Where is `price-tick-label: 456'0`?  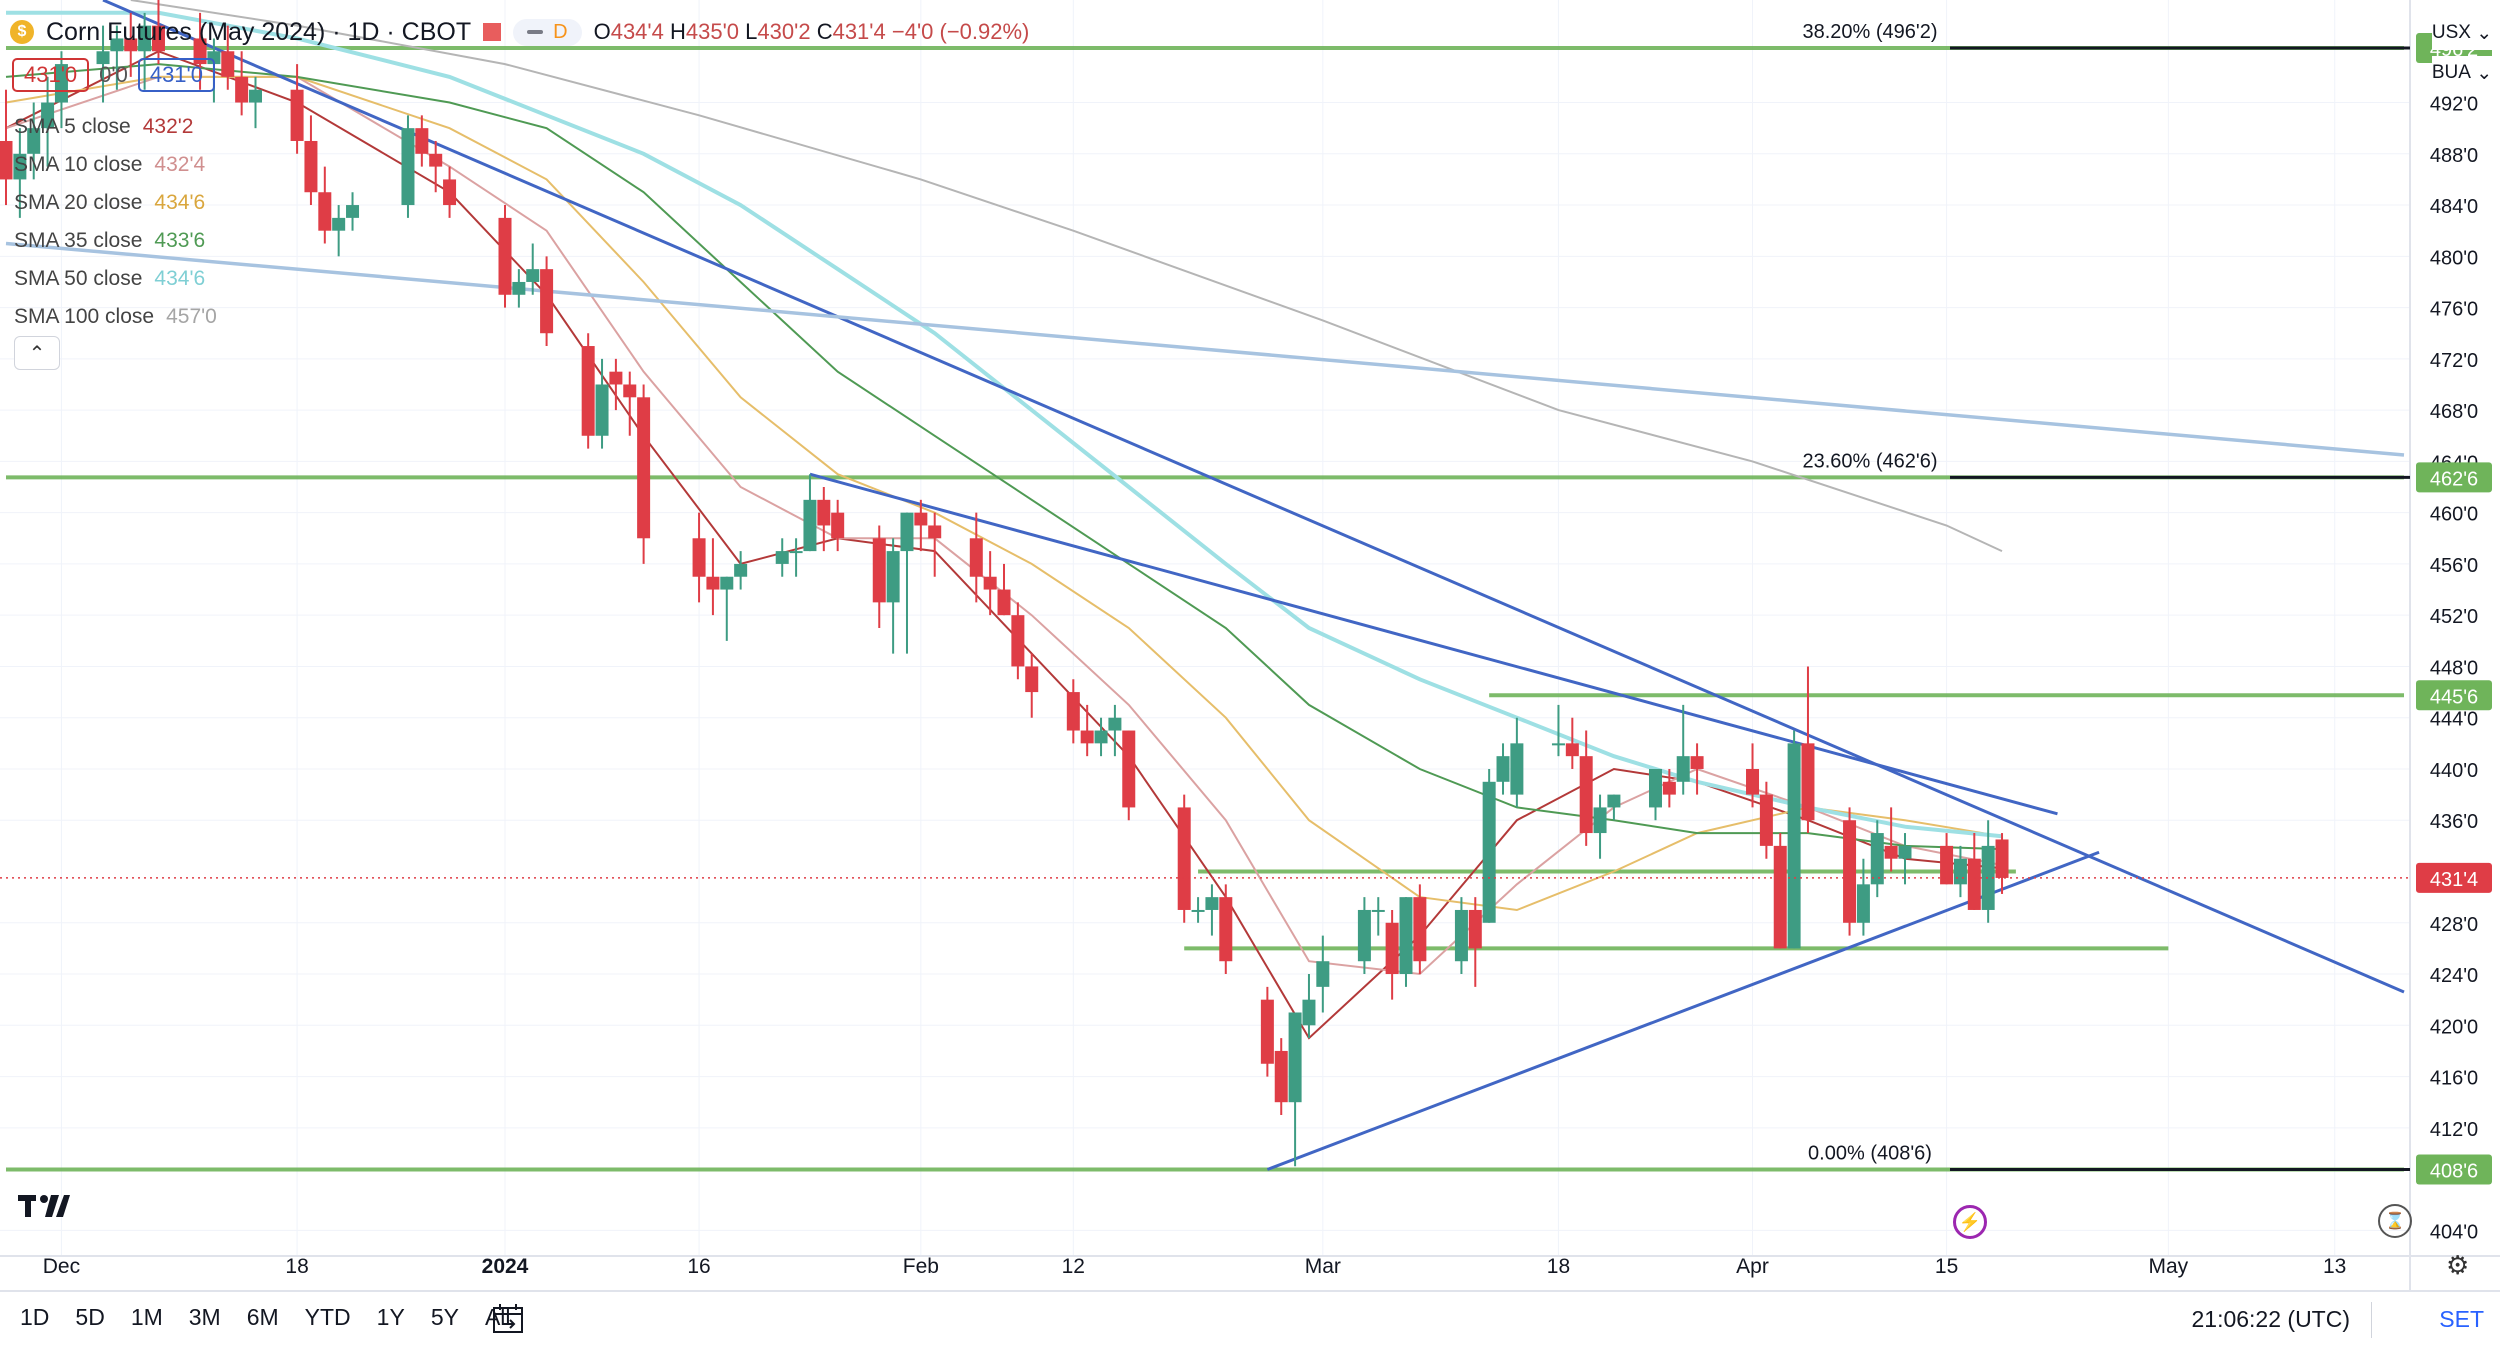 price-tick-label: 456'0 is located at coordinates (2454, 566).